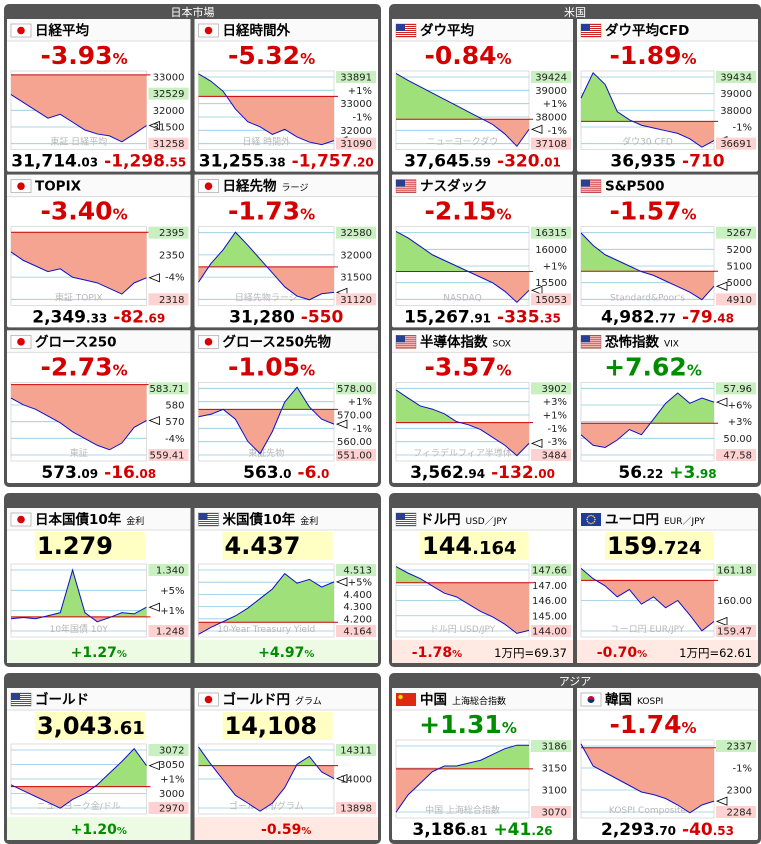 The height and width of the screenshot is (844, 761). Describe the element at coordinates (667, 317) in the screenshot. I see `price-line-text: 4,982.77 -79.48` at that location.